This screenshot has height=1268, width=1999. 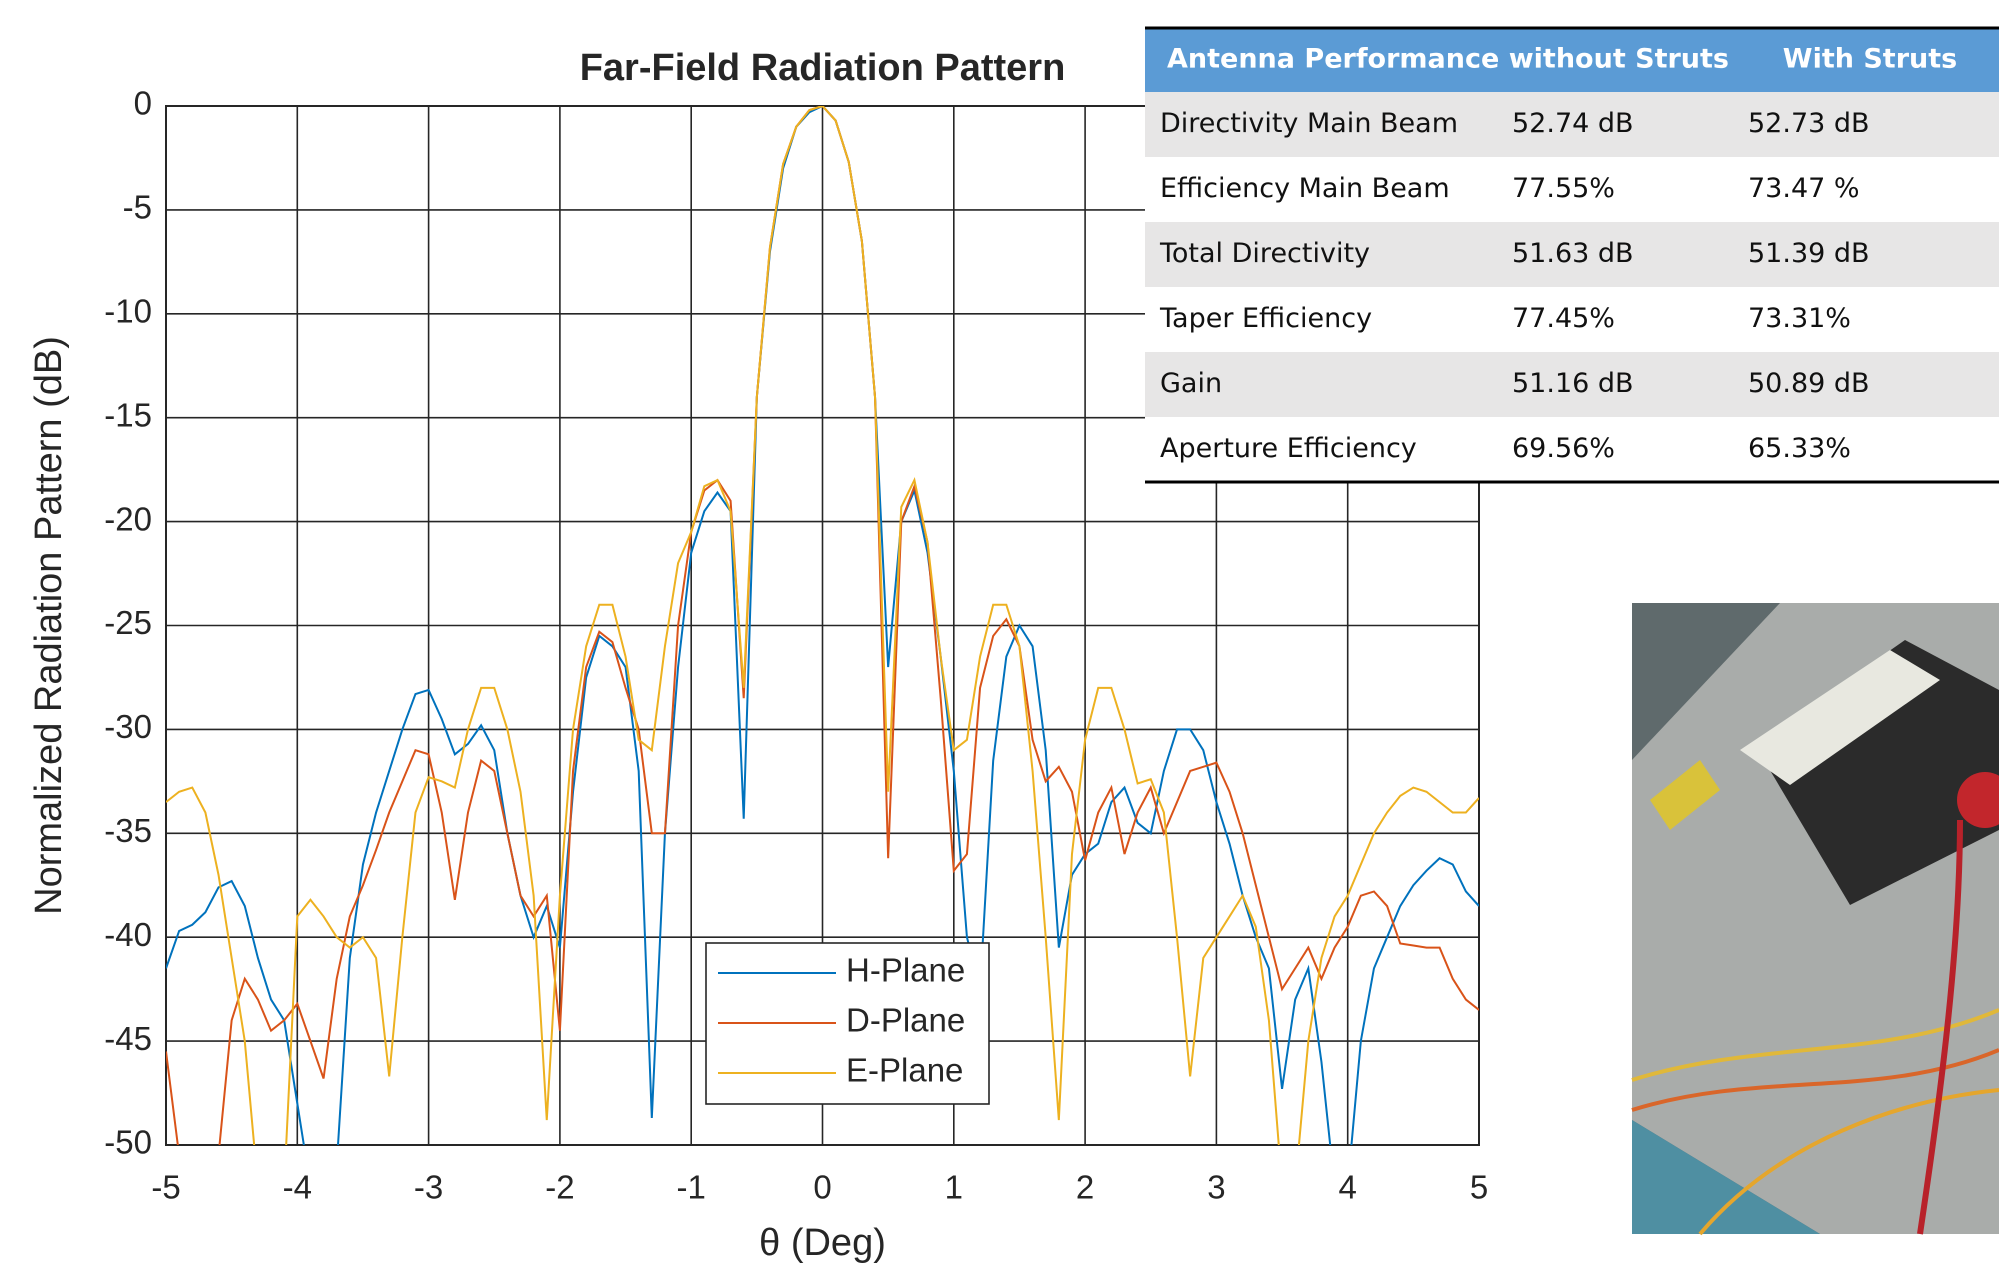 What do you see at coordinates (128, 622) in the screenshot?
I see `y-tick-label: -25` at bounding box center [128, 622].